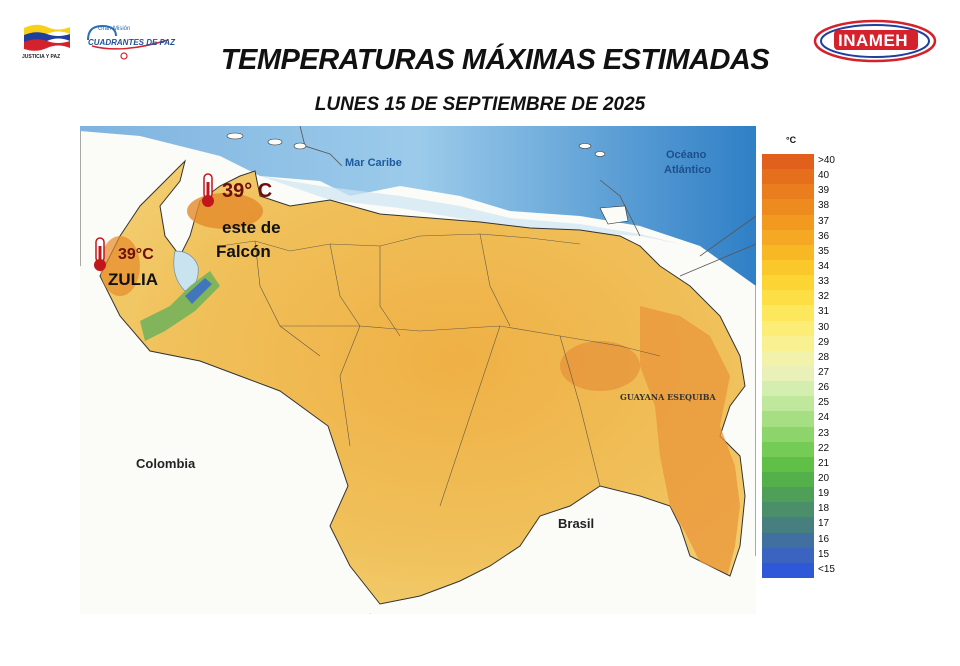 This screenshot has height=666, width=960. Describe the element at coordinates (133, 279) in the screenshot. I see `zulia-label: ZULIA` at that location.